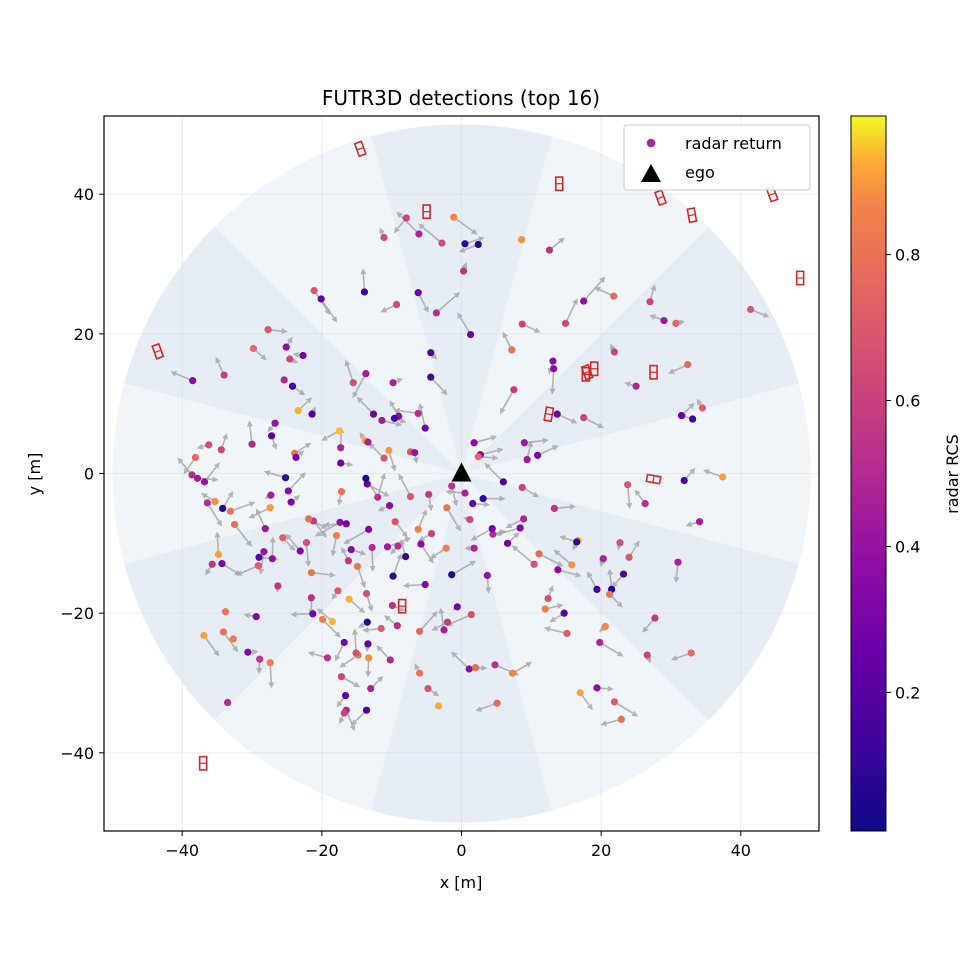 The width and height of the screenshot is (980, 980). What do you see at coordinates (903, 474) in the screenshot?
I see `colorbar-ticks: 0.2 0.4 0.6 0.8` at bounding box center [903, 474].